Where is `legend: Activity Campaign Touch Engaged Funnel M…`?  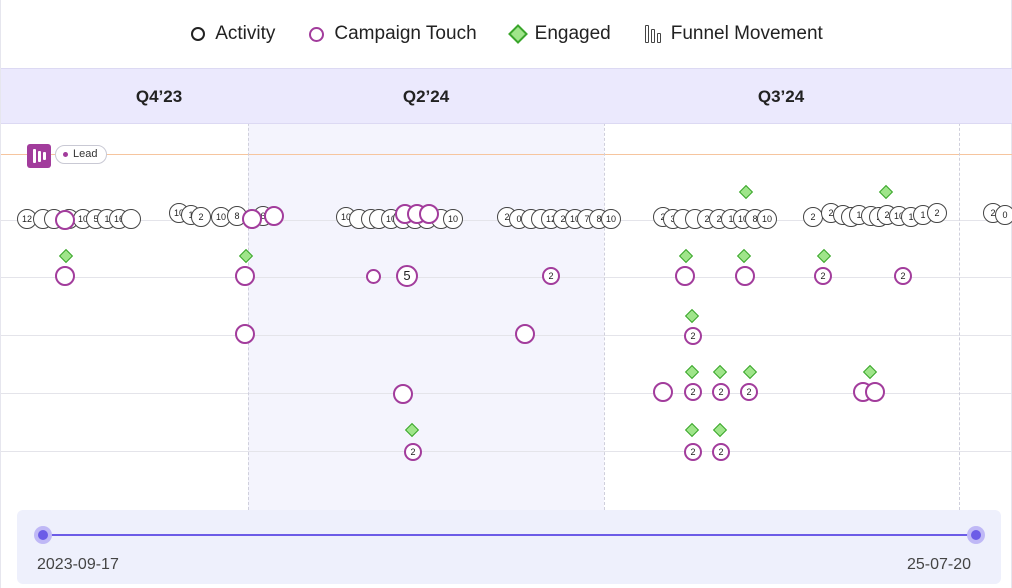 legend: Activity Campaign Touch Engaged Funnel M… is located at coordinates (506, 34).